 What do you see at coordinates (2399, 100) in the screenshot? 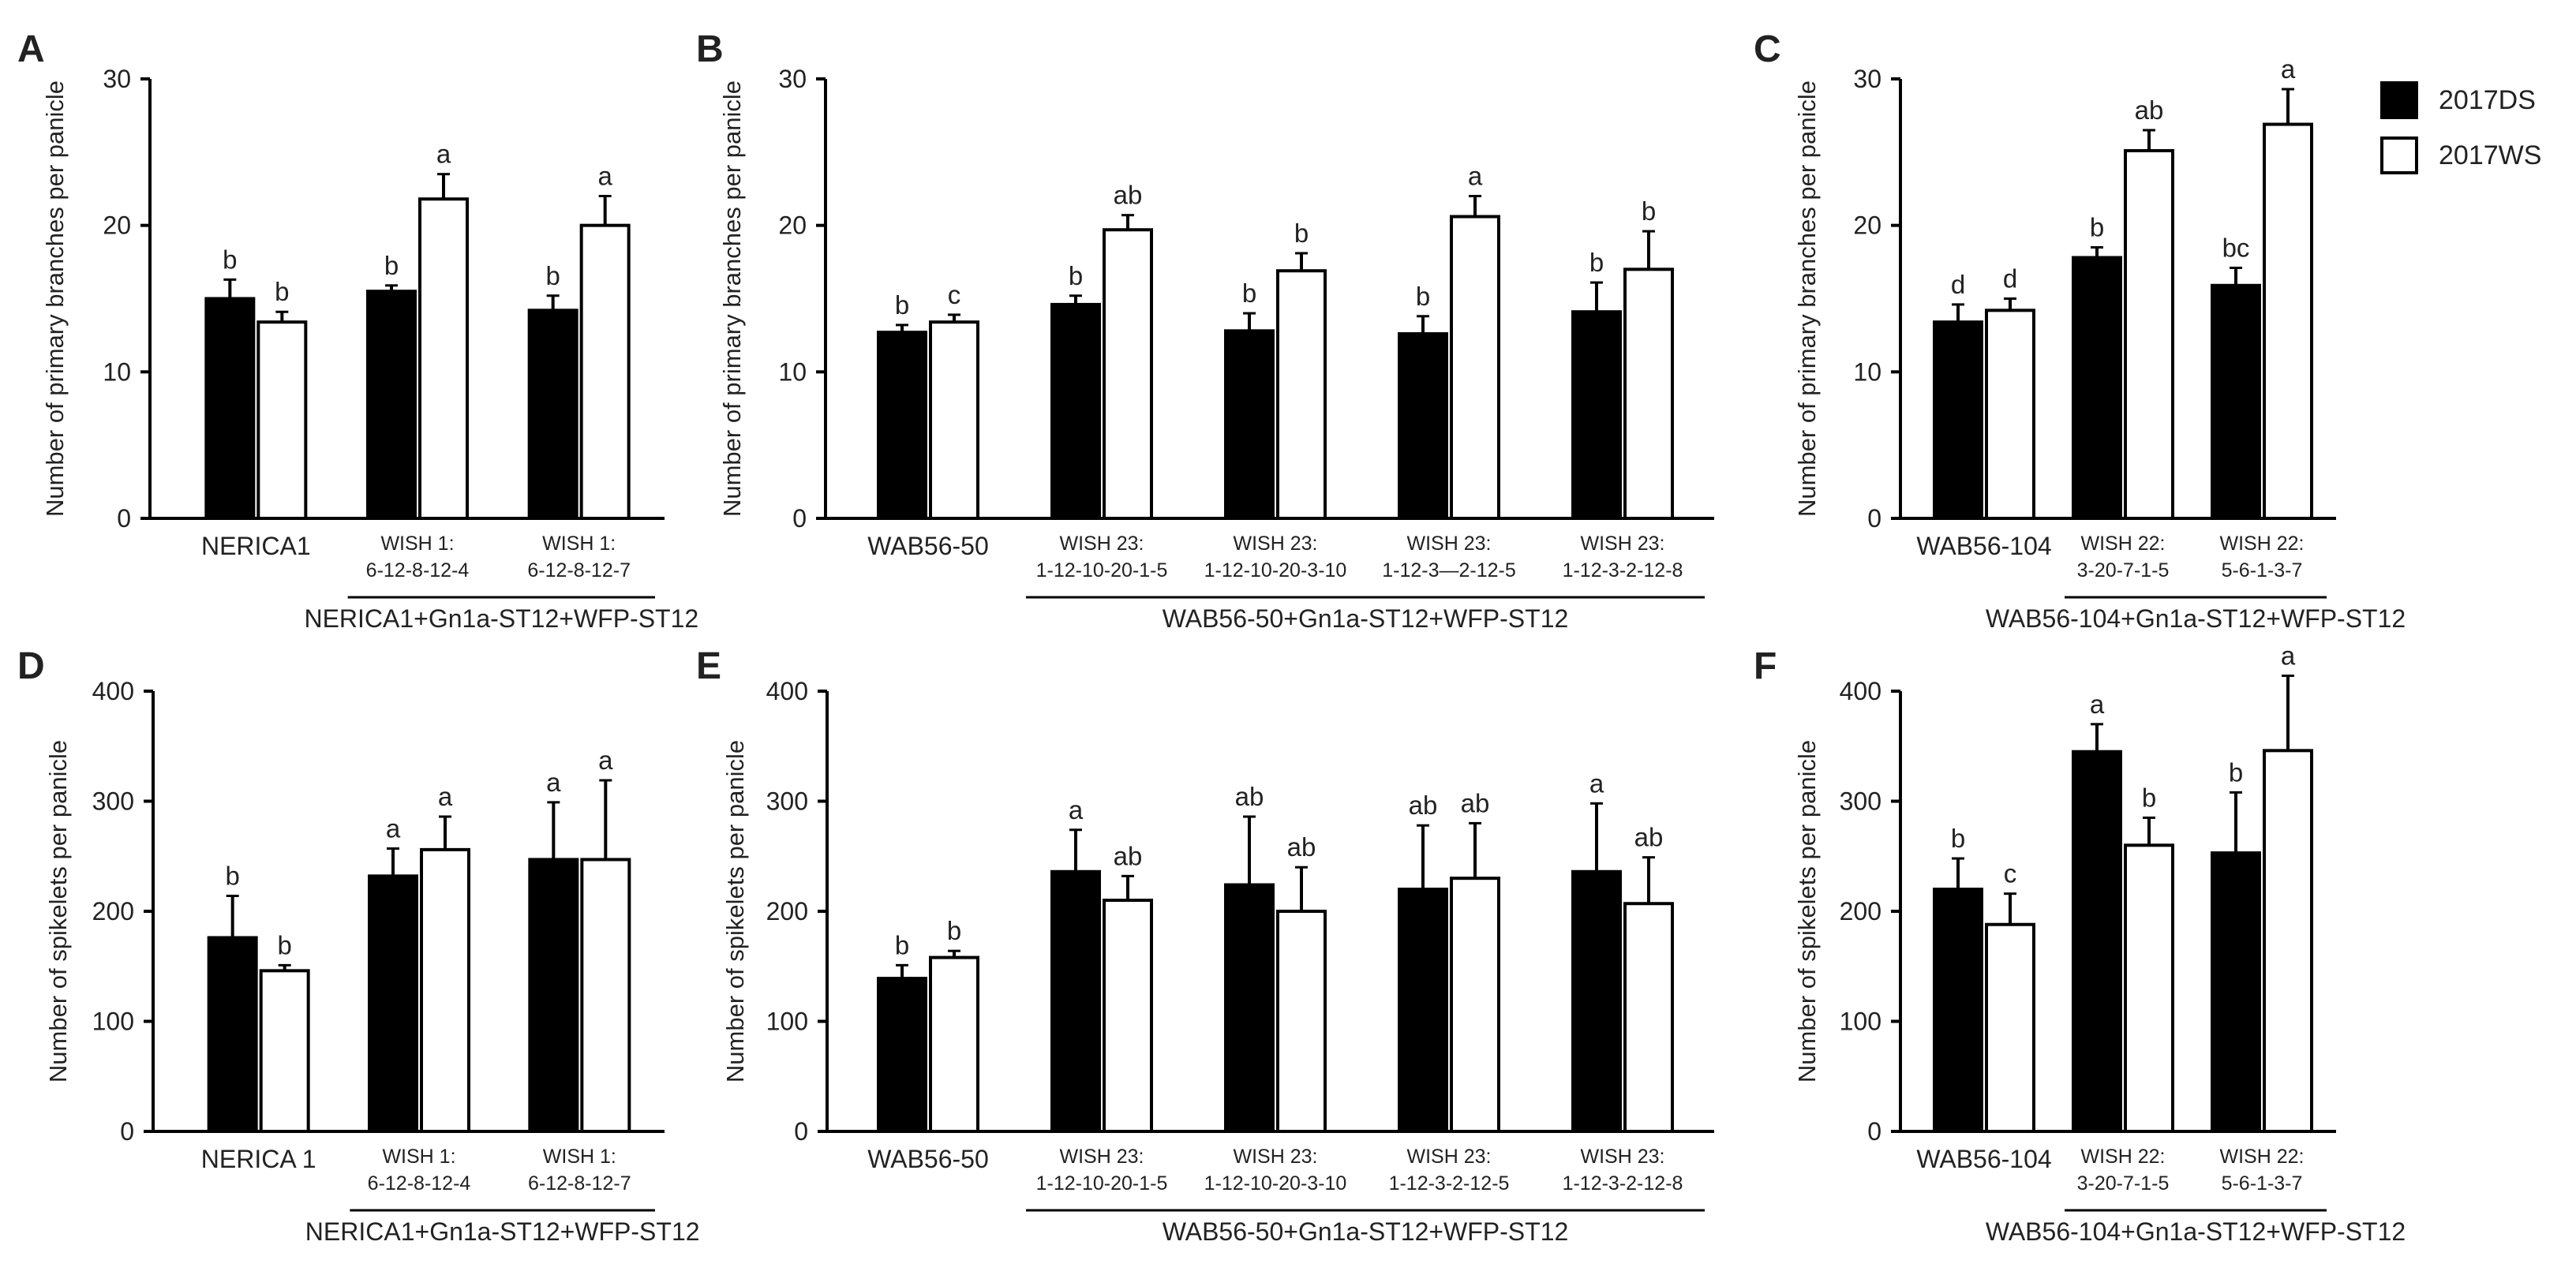
I see `legend-swatch-2017ds` at bounding box center [2399, 100].